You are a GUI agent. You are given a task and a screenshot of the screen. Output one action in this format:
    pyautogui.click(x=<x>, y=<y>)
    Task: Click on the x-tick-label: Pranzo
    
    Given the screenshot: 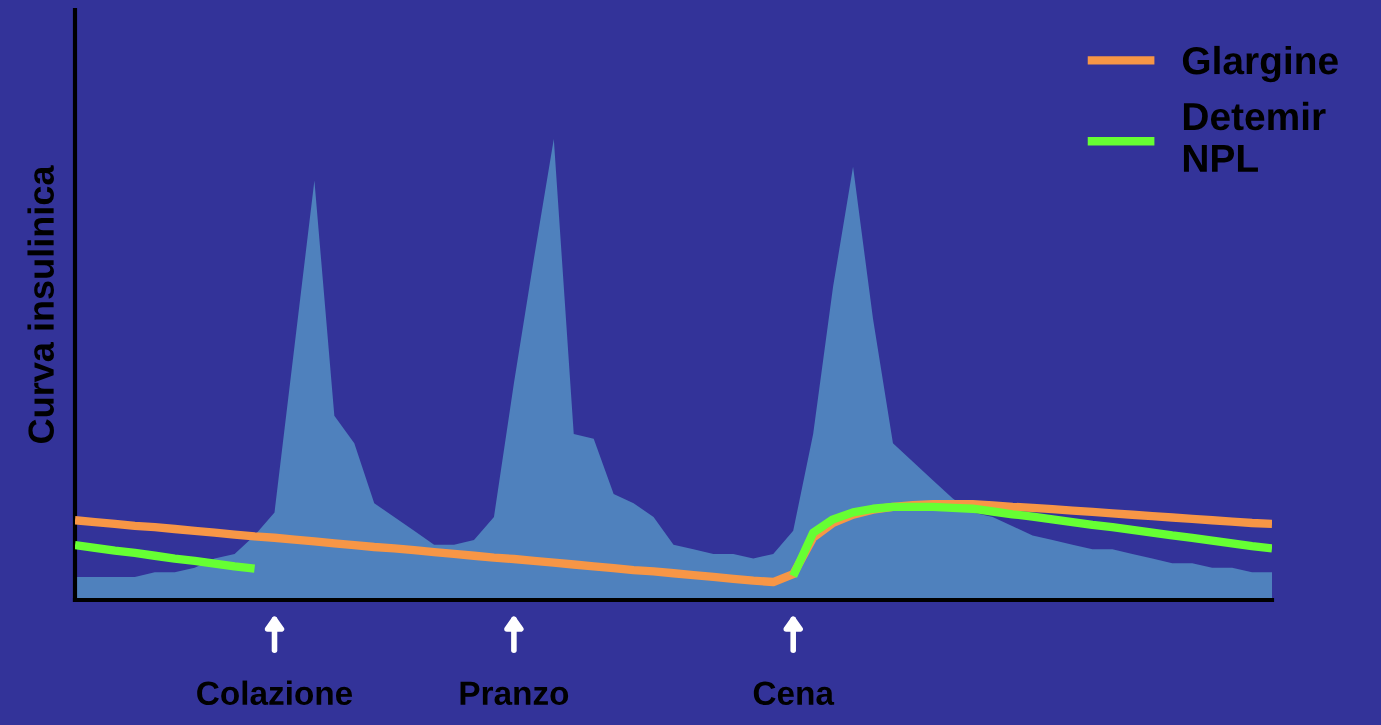 What is the action you would take?
    pyautogui.click(x=514, y=693)
    